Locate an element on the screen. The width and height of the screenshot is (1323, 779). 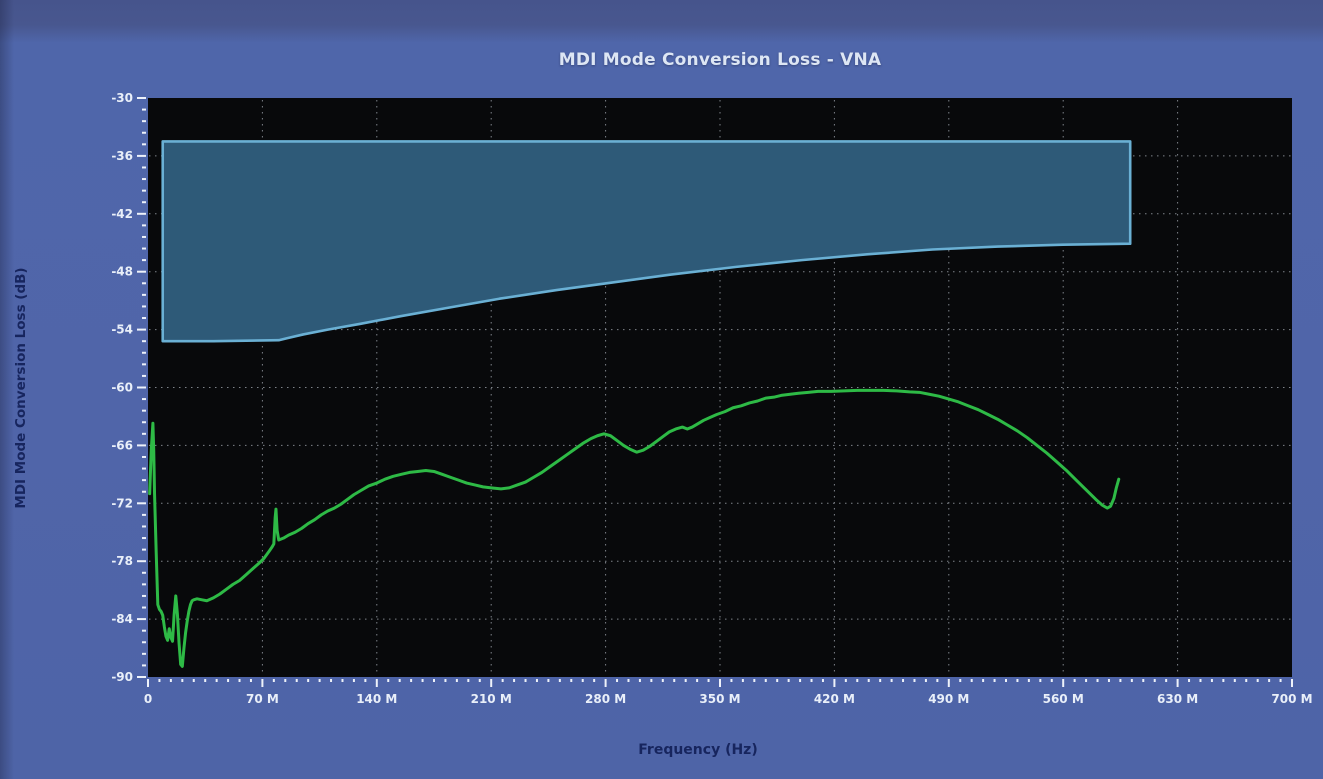
x-tick-label: 420 M is located at coordinates (834, 699).